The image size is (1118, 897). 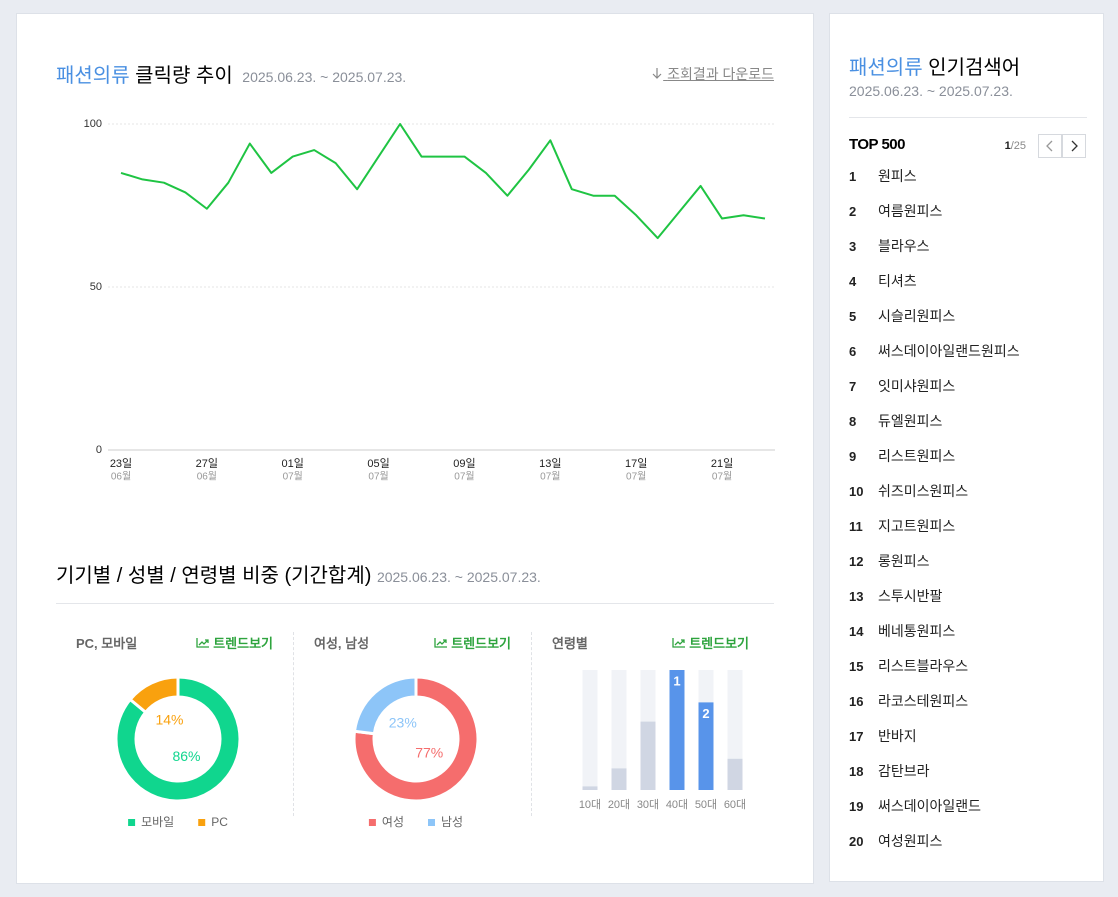 What do you see at coordinates (910, 596) in the screenshot?
I see `keyword: 스투시반팔` at bounding box center [910, 596].